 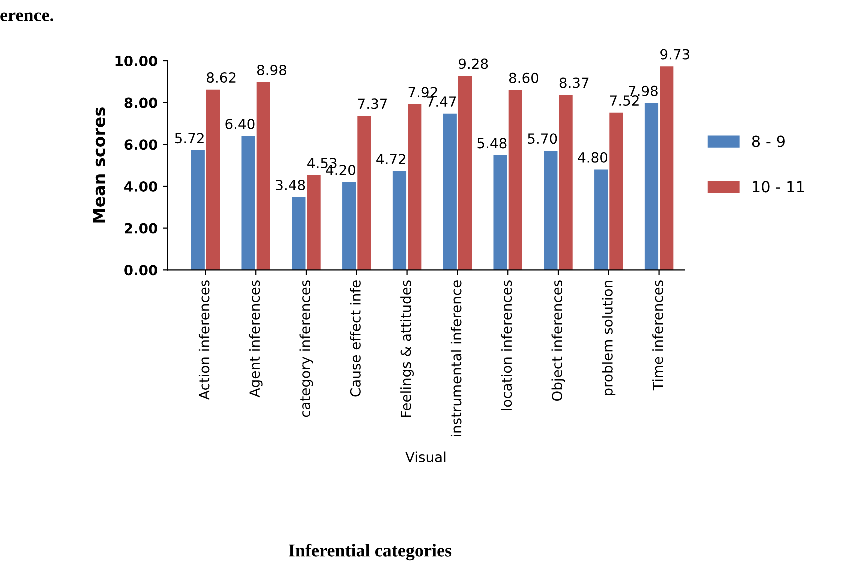 I want to click on text: erence., so click(x=27, y=17).